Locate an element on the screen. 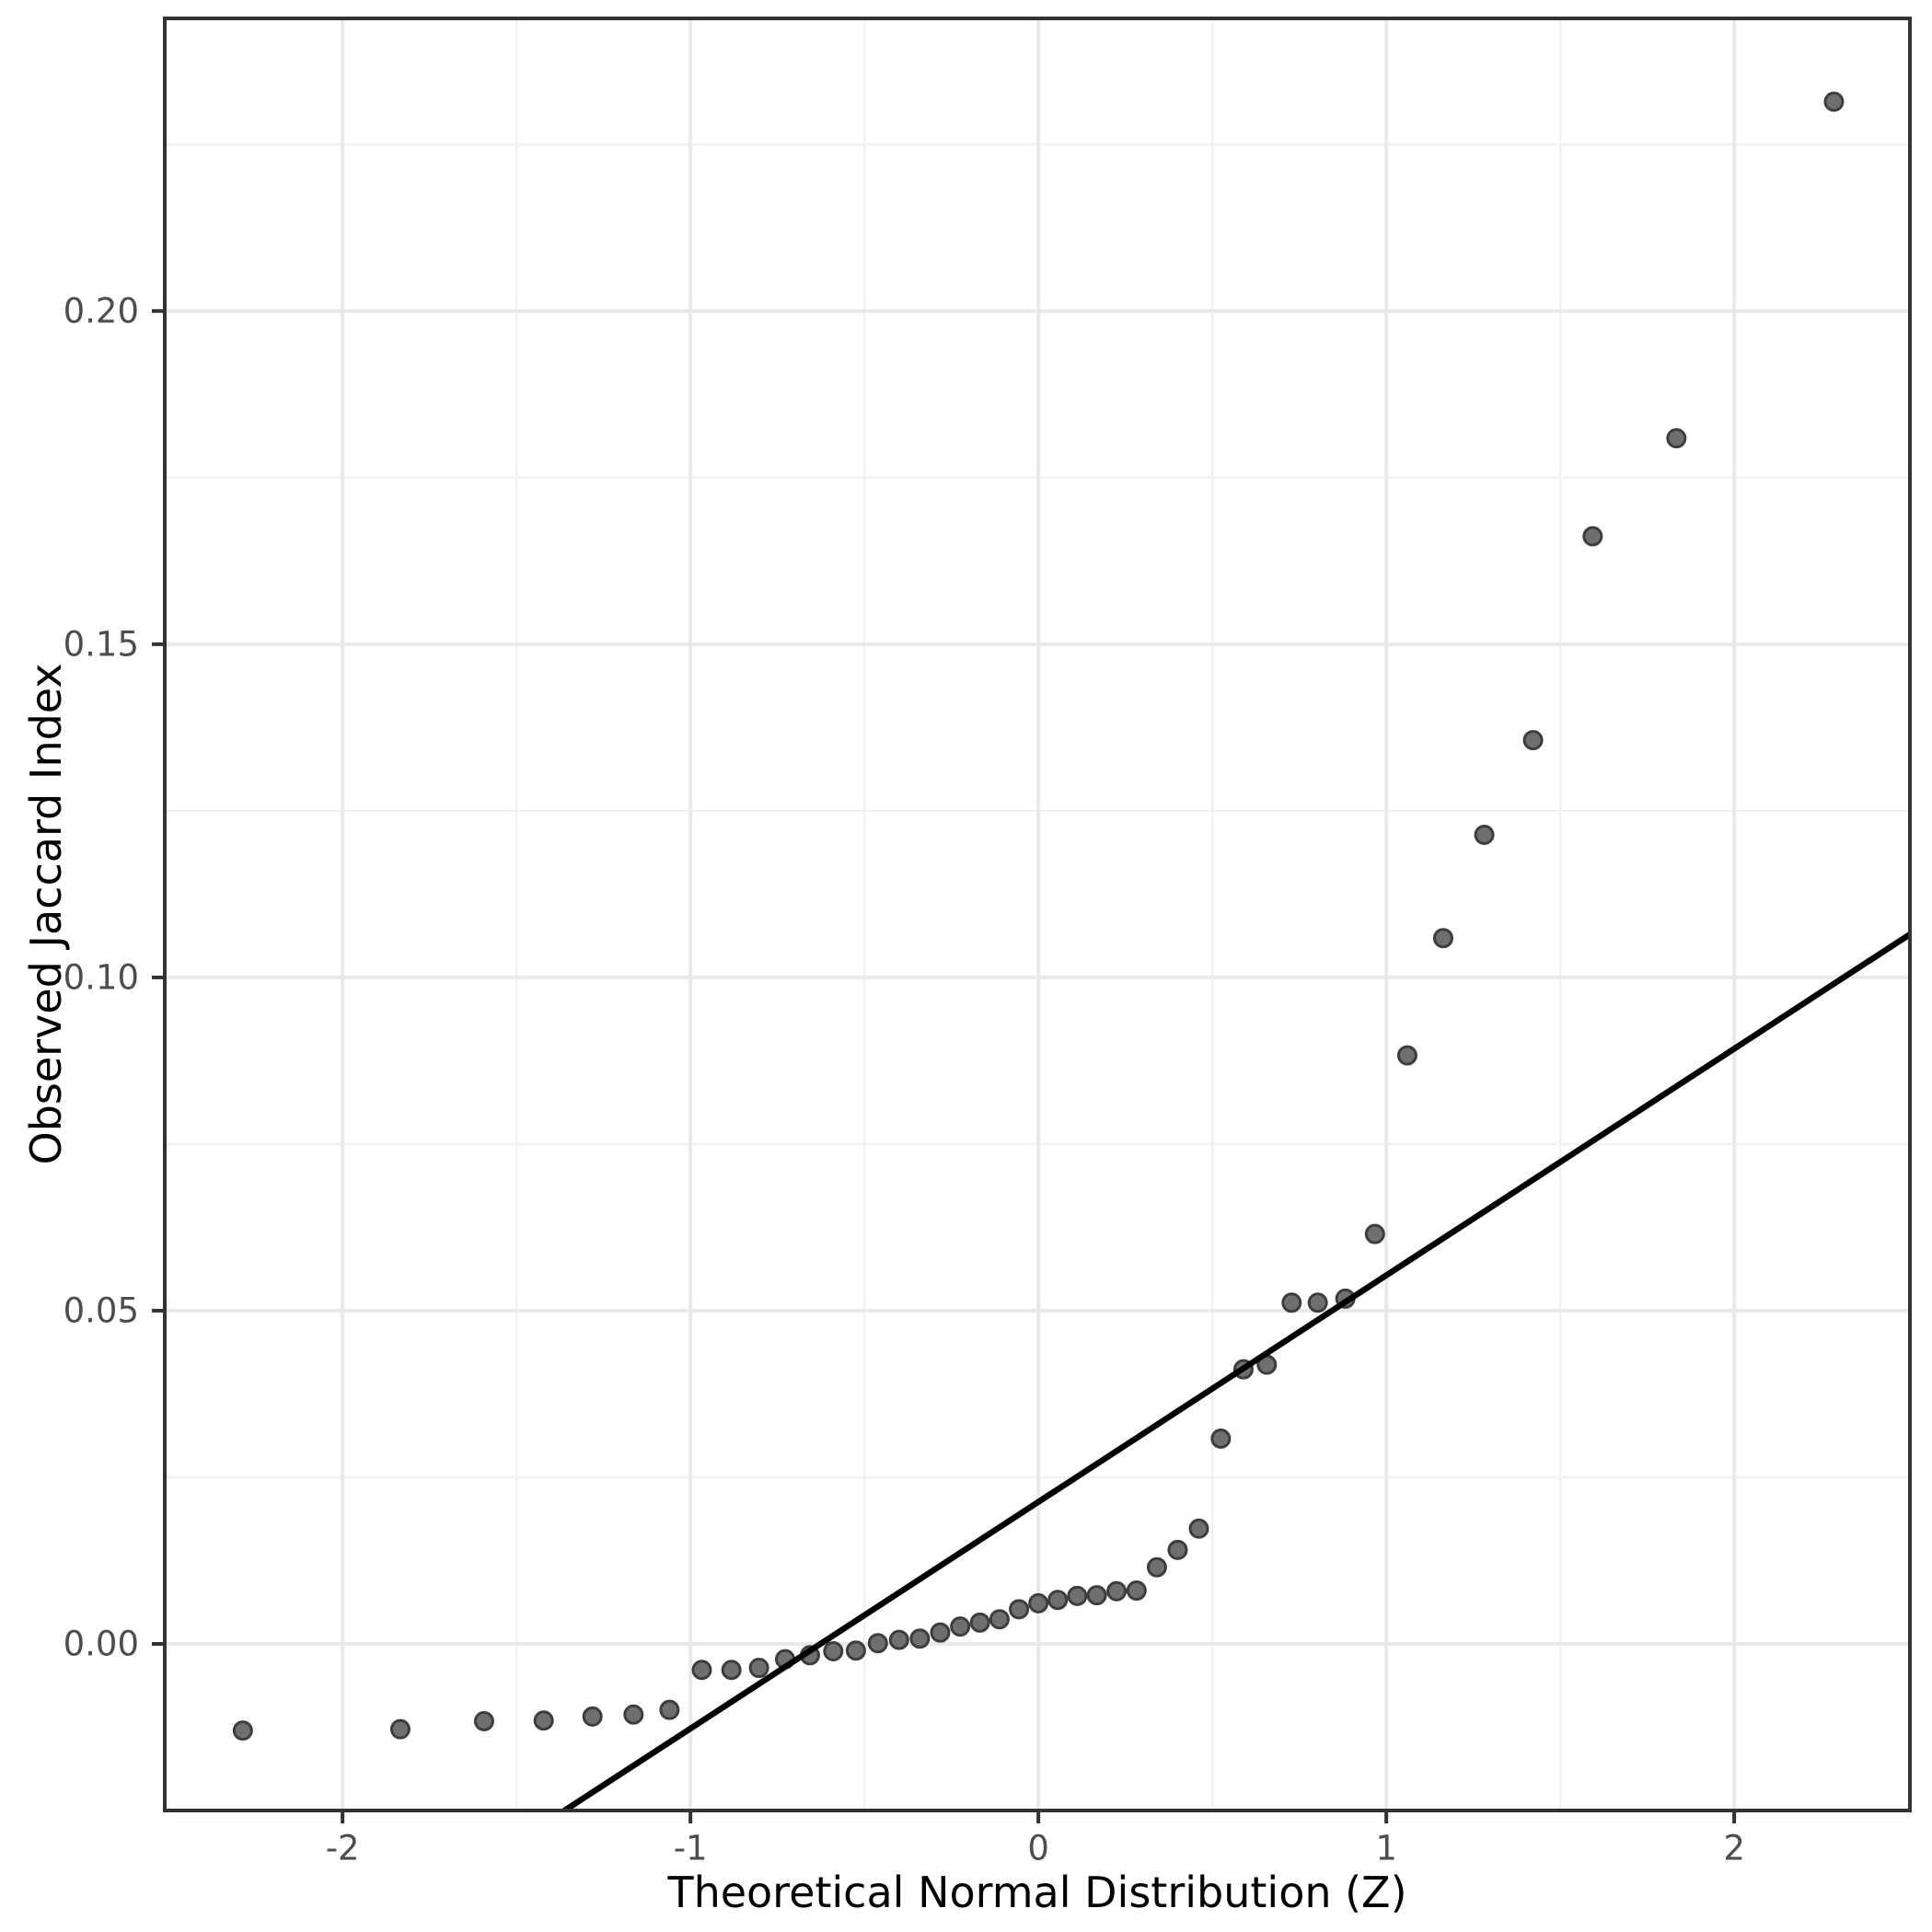 Image resolution: width=1932 pixels, height=1932 pixels. x-axis-tick-label: 2 is located at coordinates (1734, 1849).